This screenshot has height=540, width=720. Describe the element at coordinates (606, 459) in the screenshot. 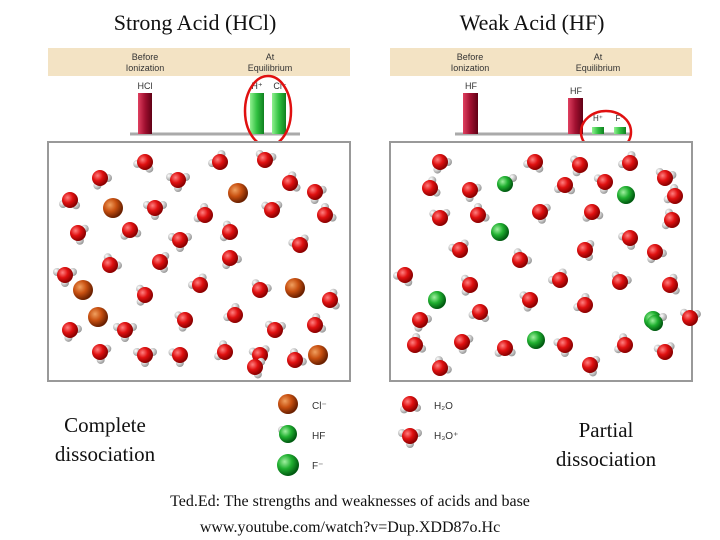

I see `caption: dissociation` at that location.